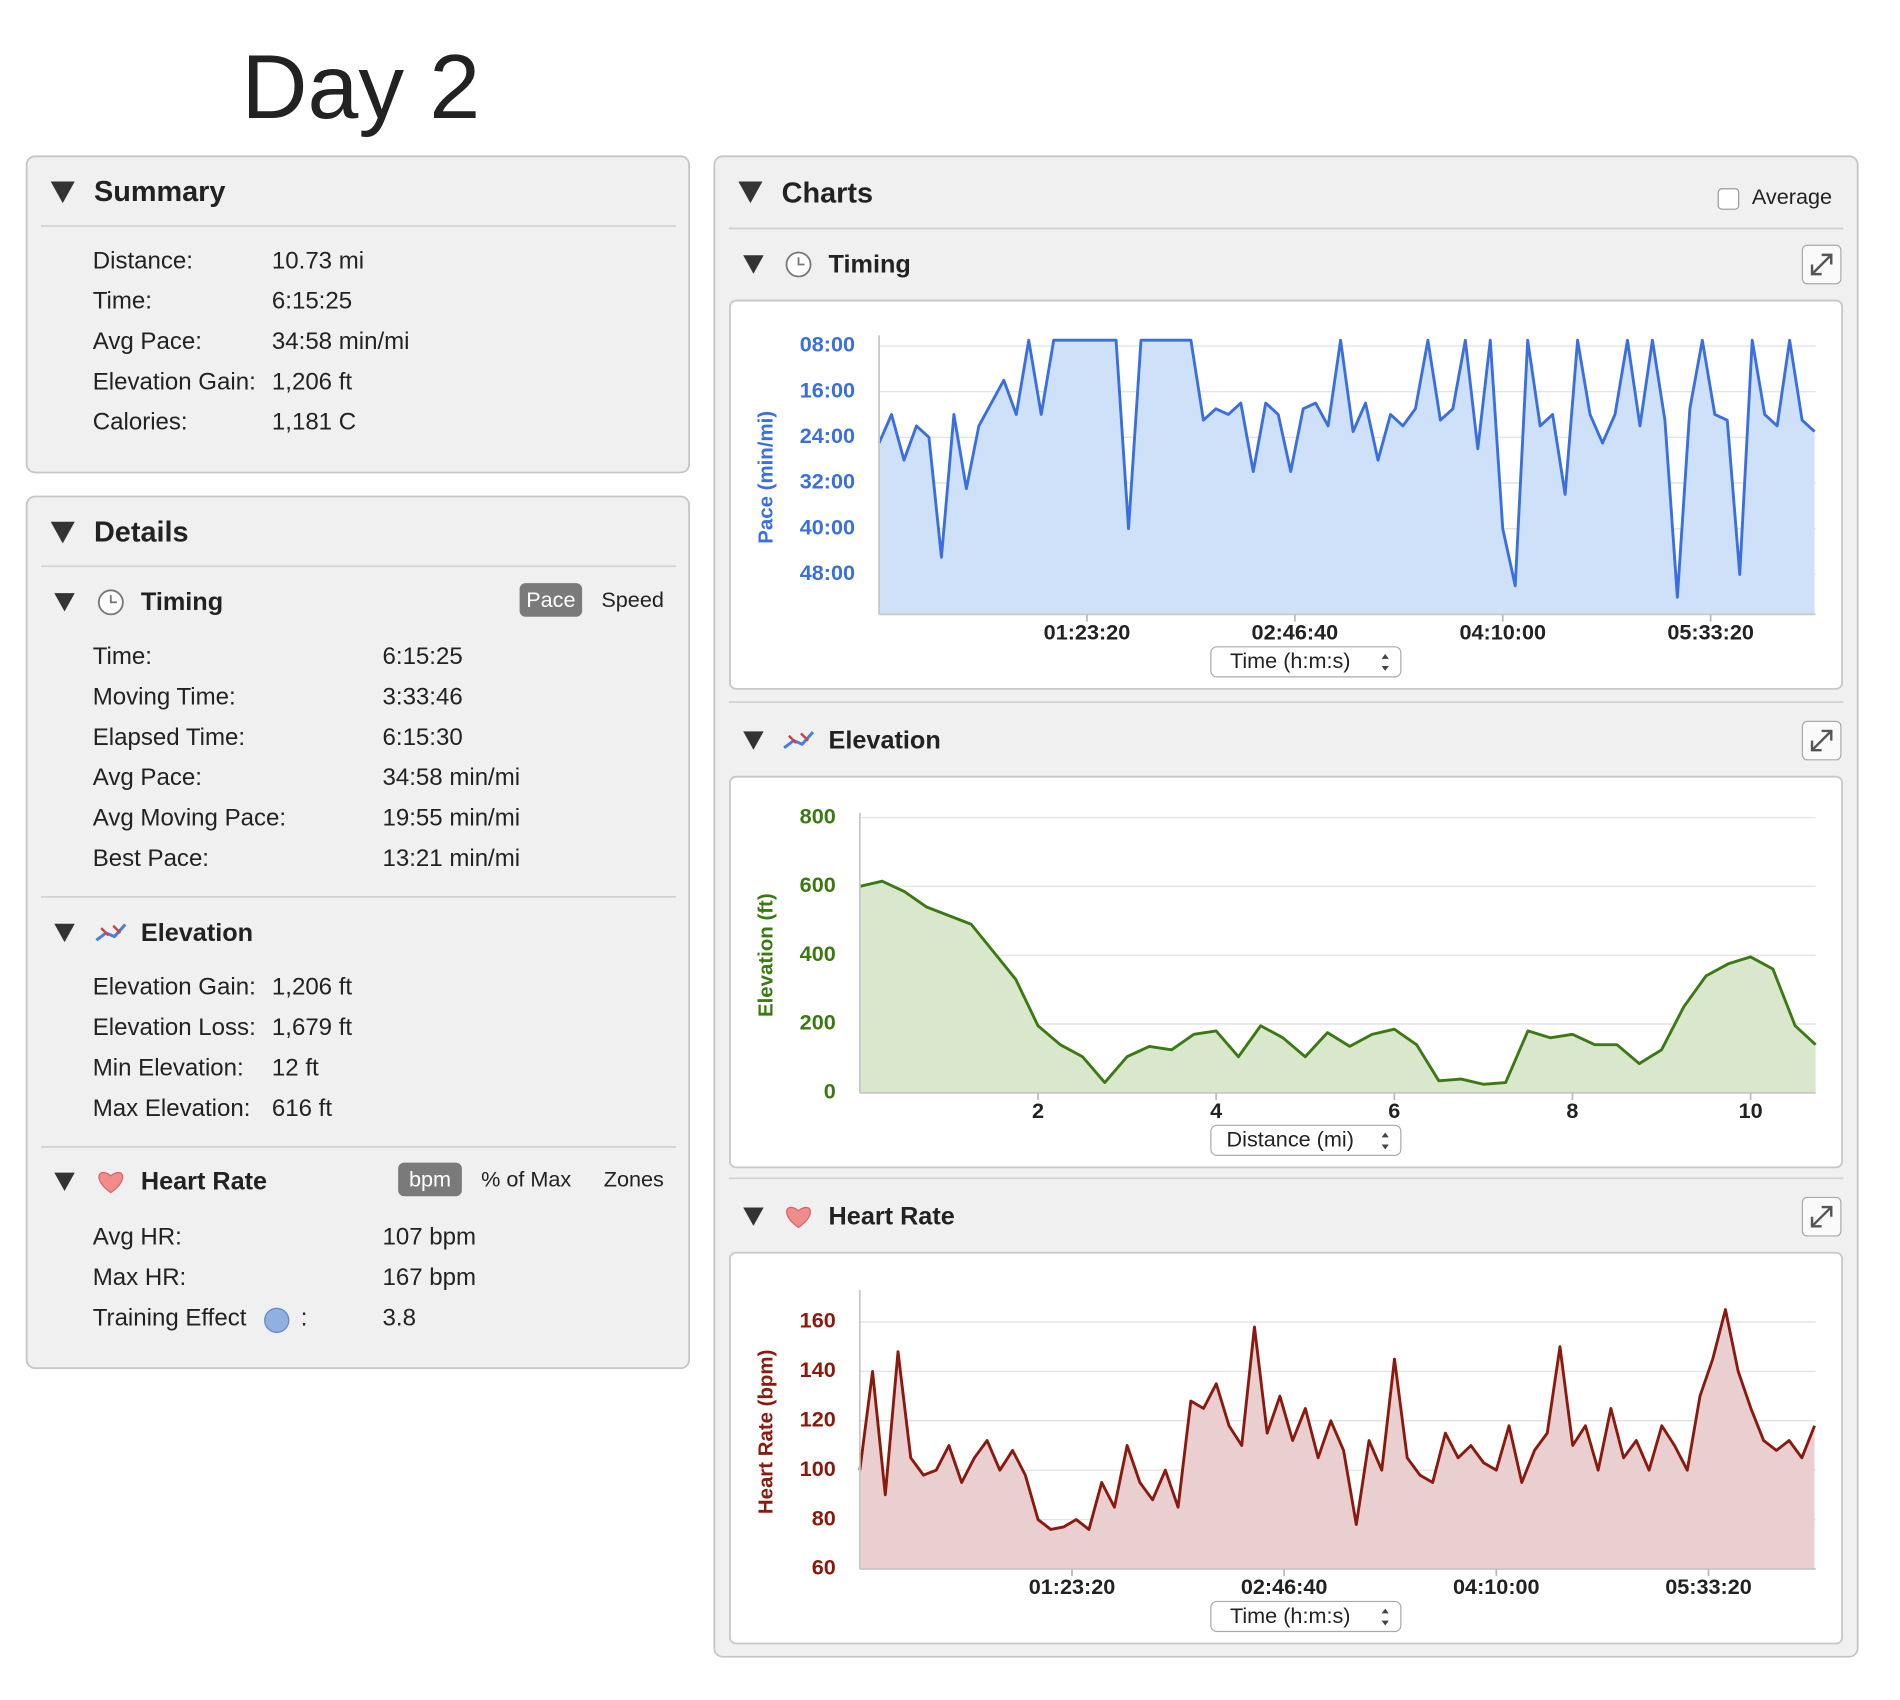 The height and width of the screenshot is (1700, 1900). I want to click on chart-title: Heart Rate, so click(892, 1217).